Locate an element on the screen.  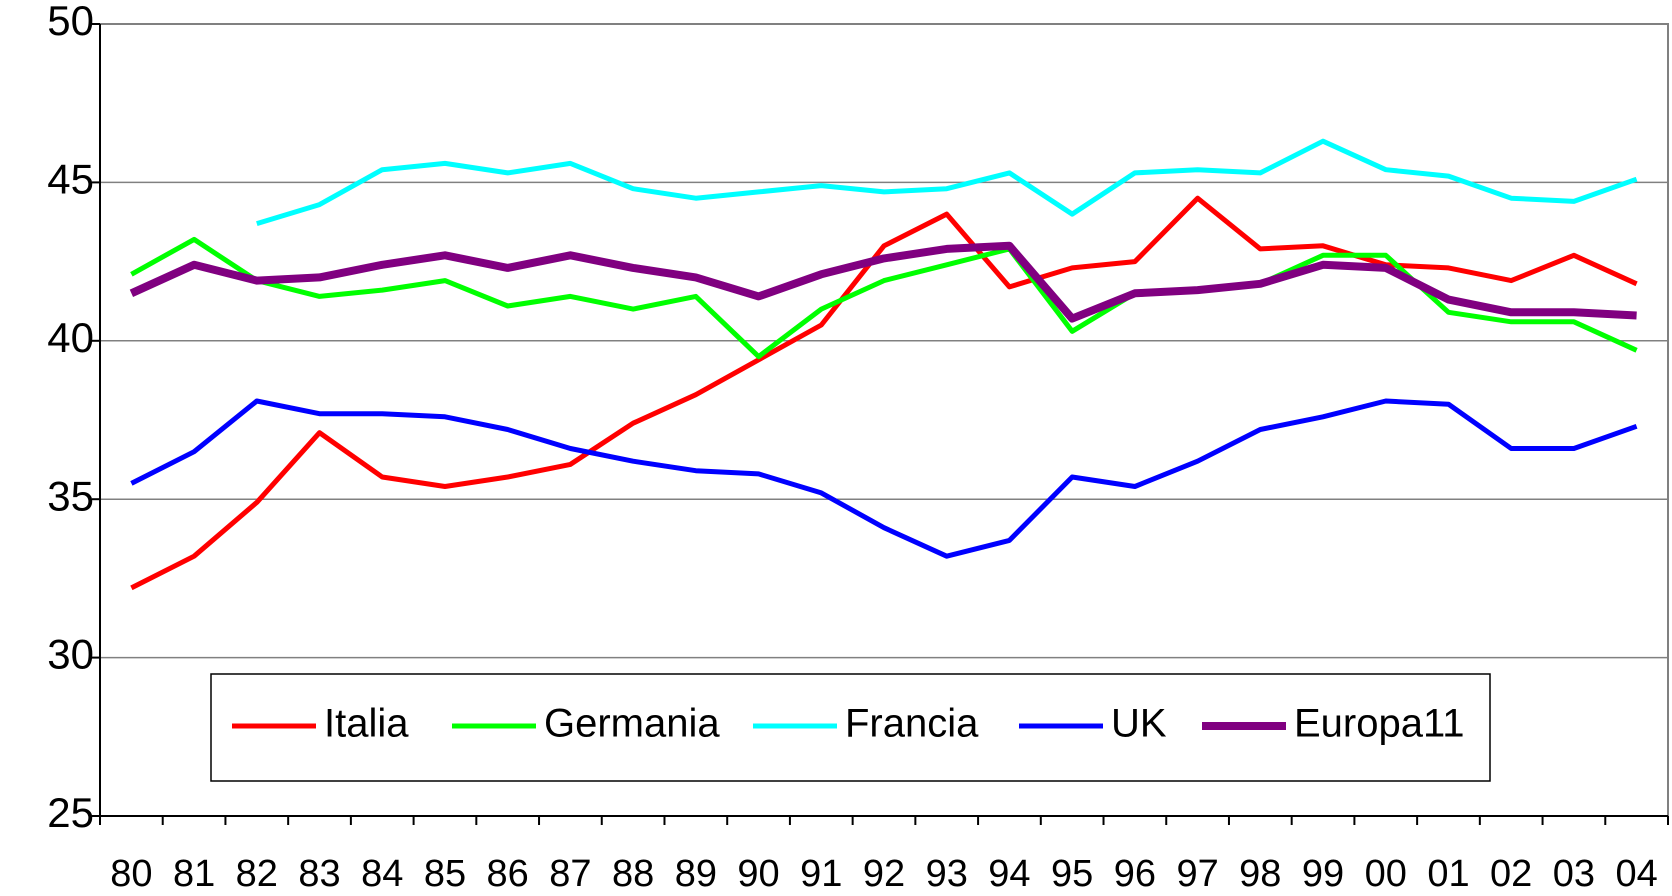
x-tick-label: 93 is located at coordinates (947, 874).